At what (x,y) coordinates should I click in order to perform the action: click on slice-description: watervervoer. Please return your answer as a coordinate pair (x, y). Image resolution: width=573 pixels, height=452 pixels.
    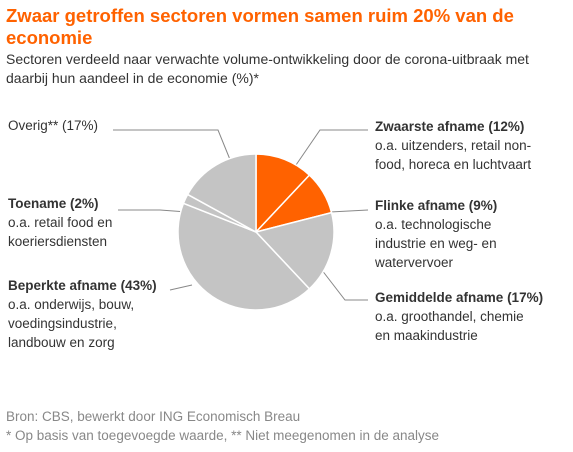
    Looking at the image, I should click on (414, 262).